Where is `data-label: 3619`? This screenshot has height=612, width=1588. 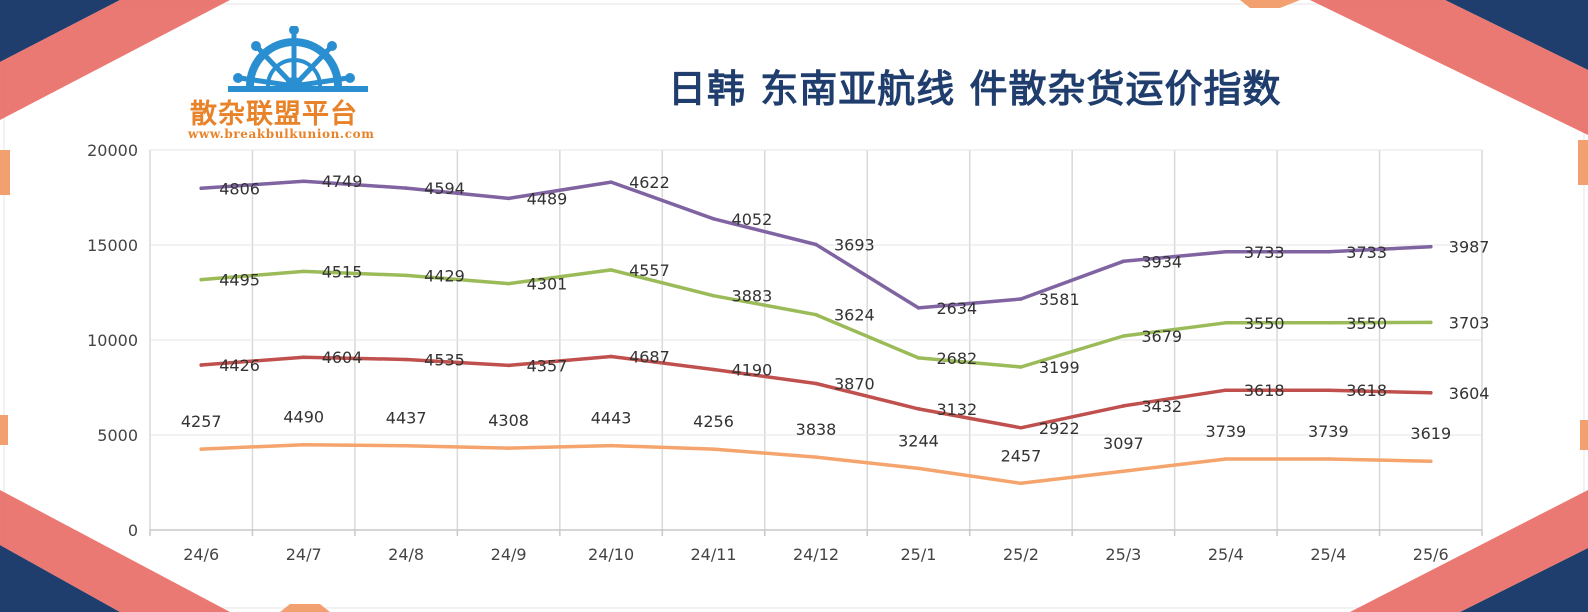 data-label: 3619 is located at coordinates (1430, 433).